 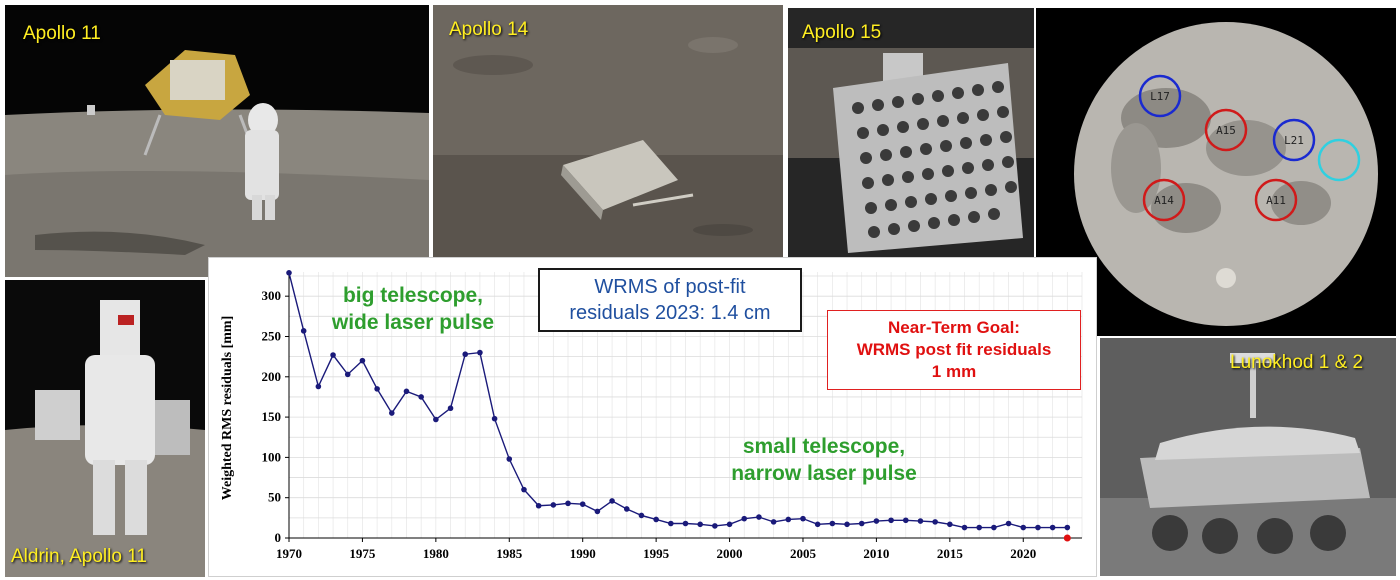 I want to click on y-tick-label: 50, so click(x=274, y=497).